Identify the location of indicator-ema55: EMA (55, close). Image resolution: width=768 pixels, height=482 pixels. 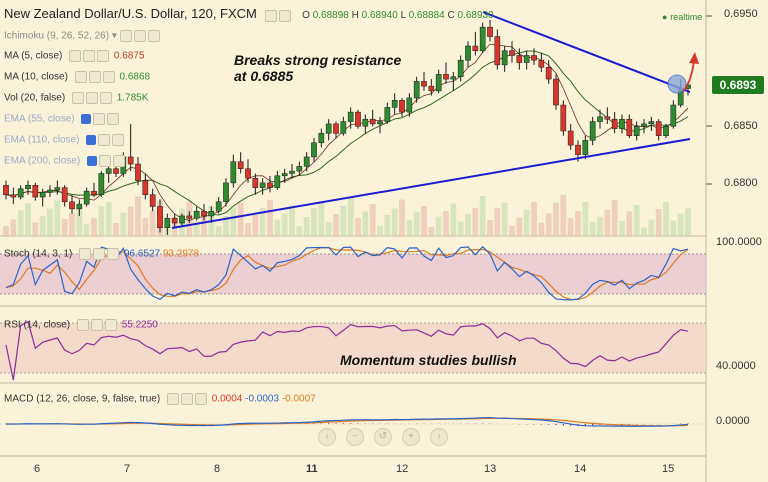
(62, 119).